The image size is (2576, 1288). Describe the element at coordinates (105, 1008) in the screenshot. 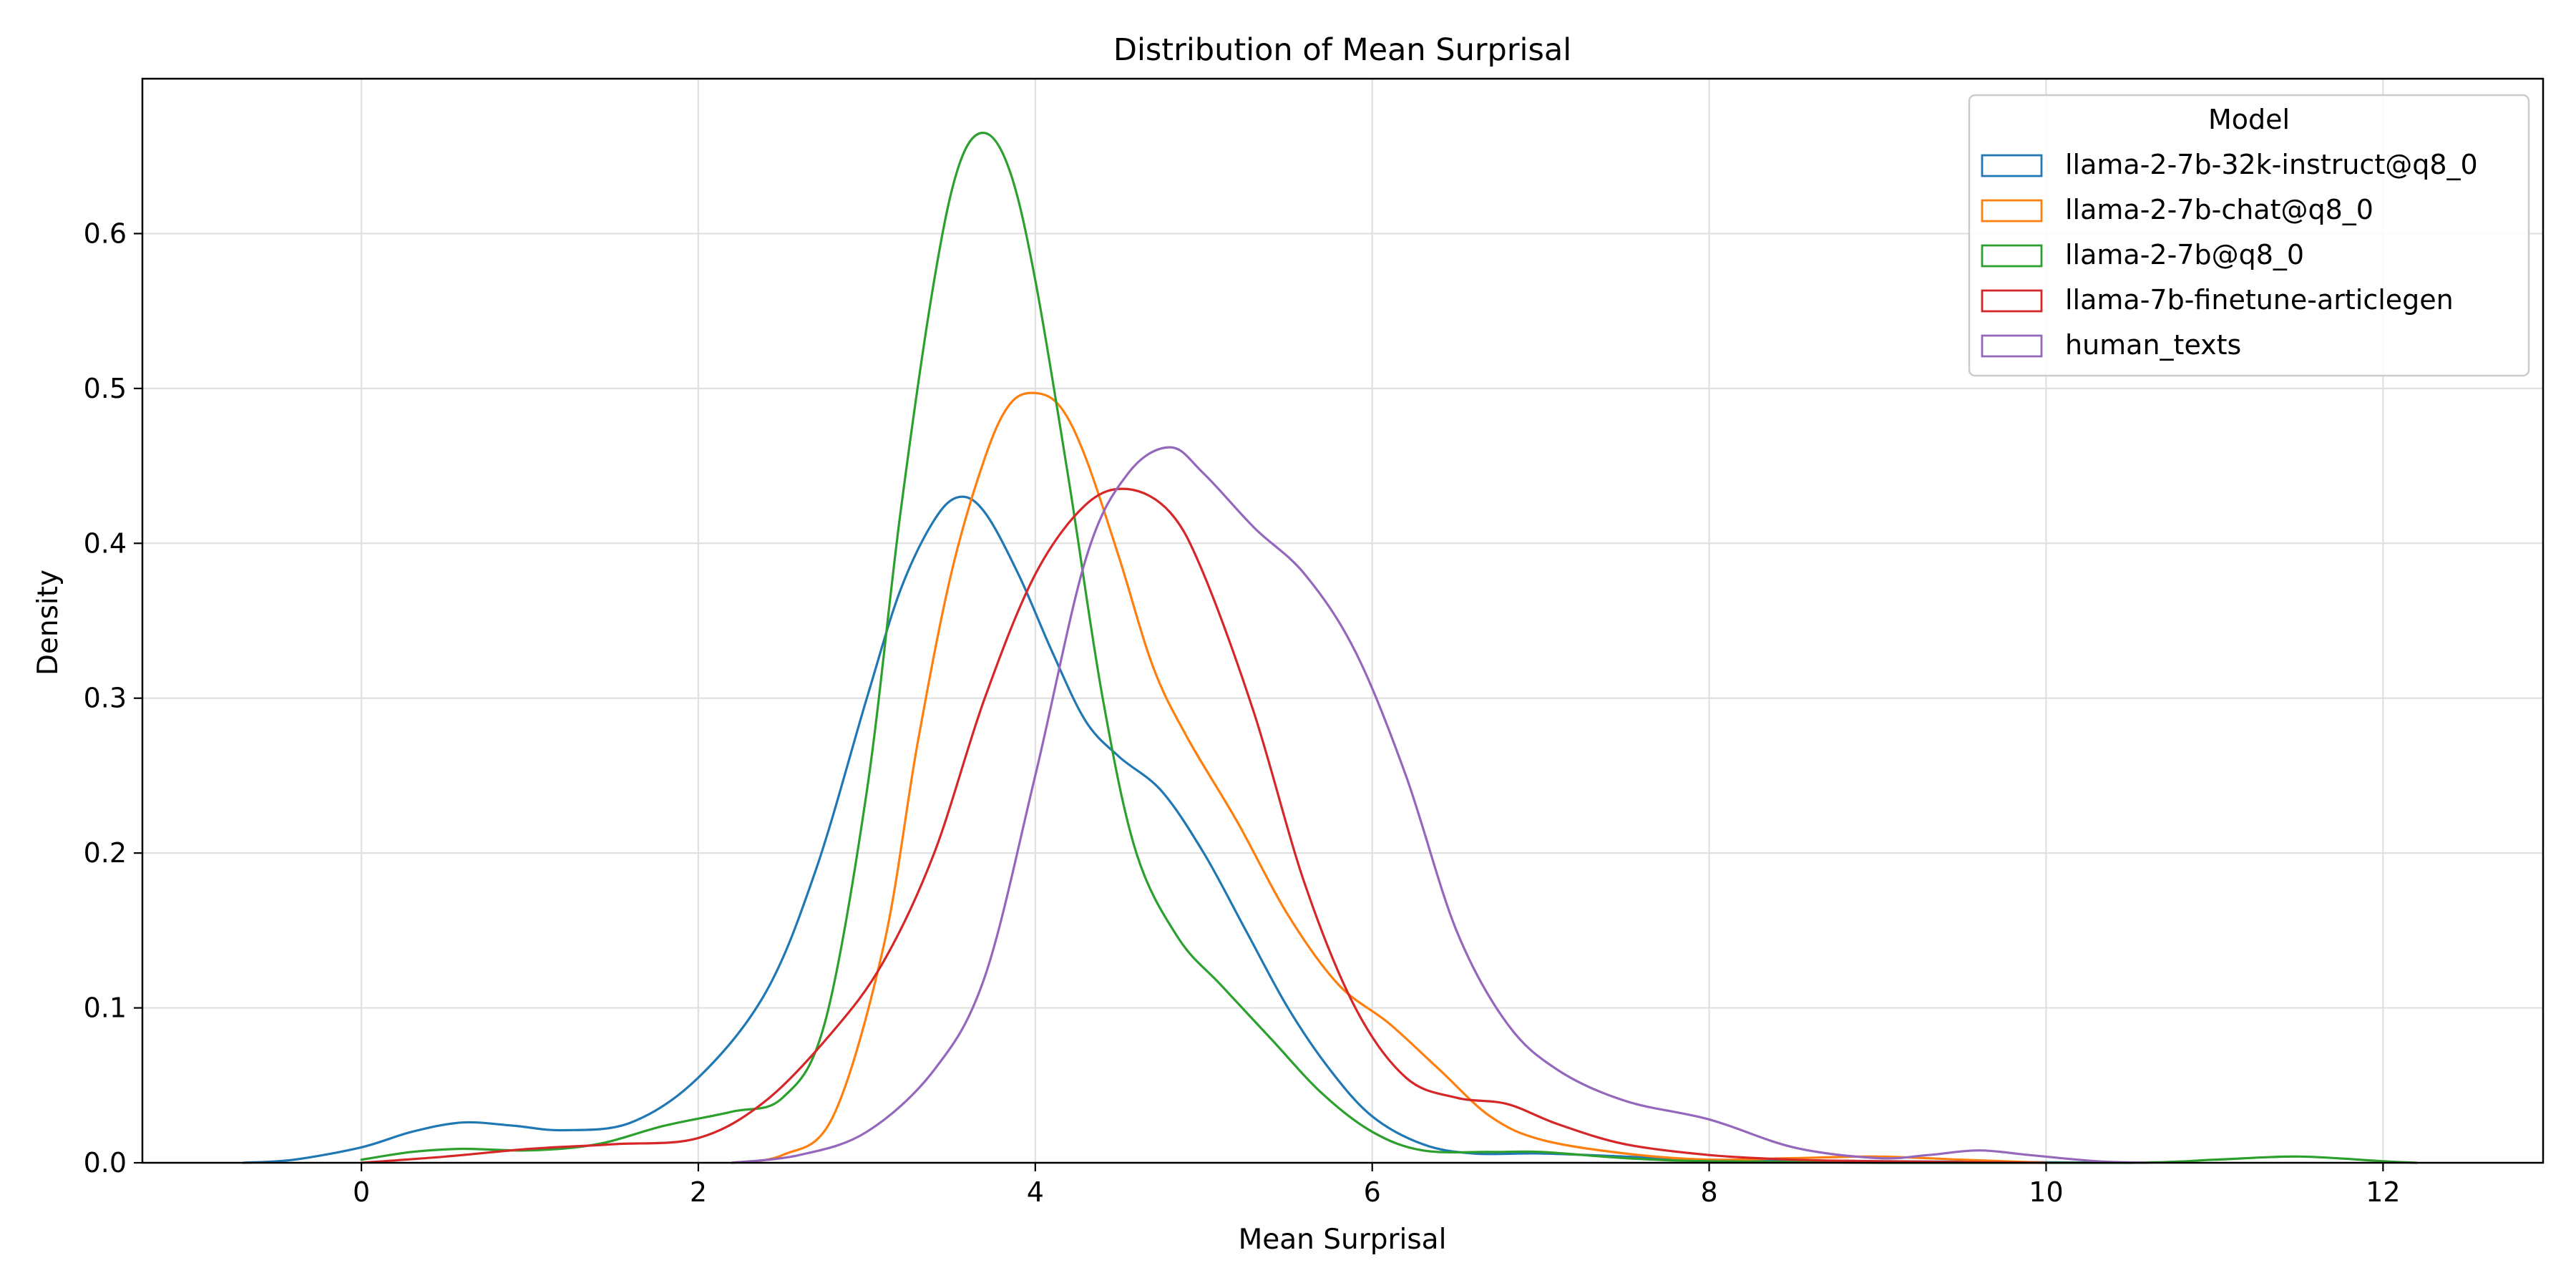

I see `y-tick-label: 0.1` at that location.